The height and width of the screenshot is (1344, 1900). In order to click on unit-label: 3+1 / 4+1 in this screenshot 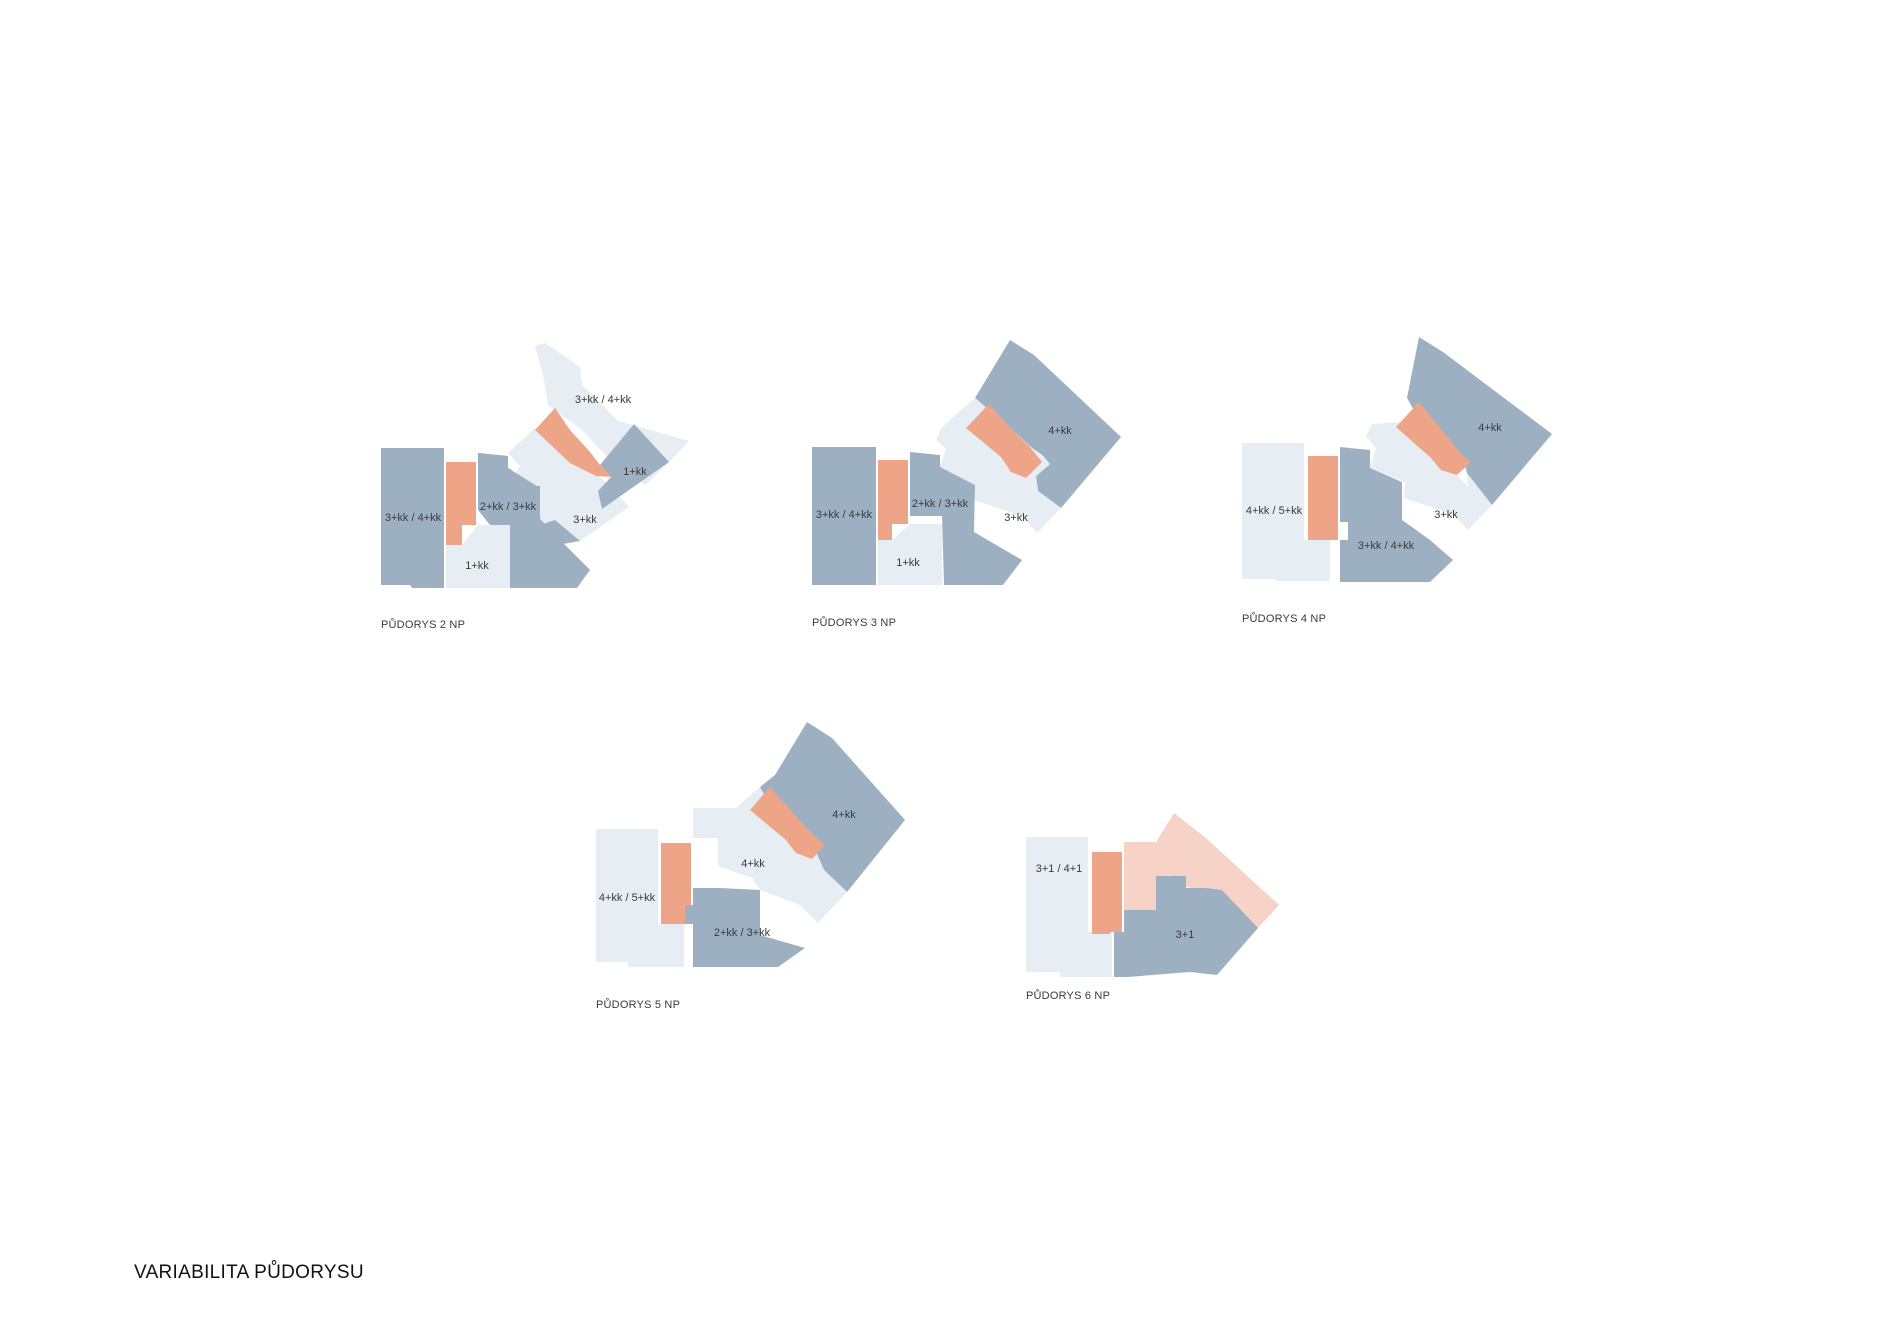, I will do `click(1059, 869)`.